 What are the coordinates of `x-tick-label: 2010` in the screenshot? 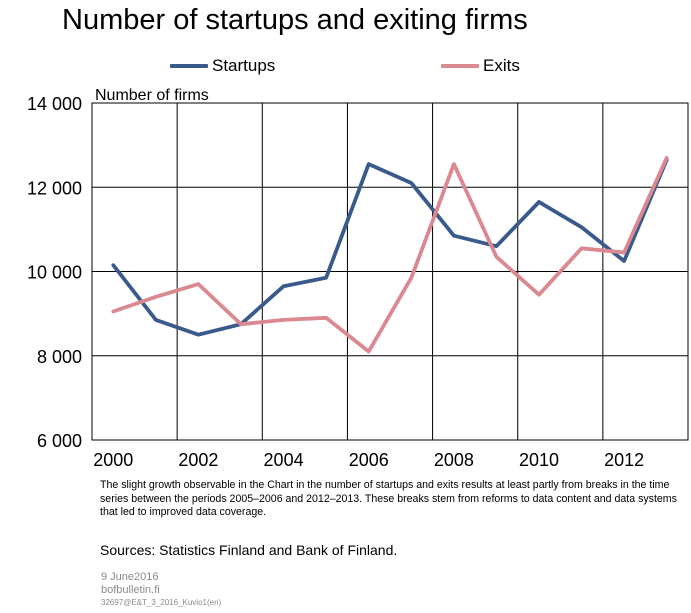 It's located at (539, 460).